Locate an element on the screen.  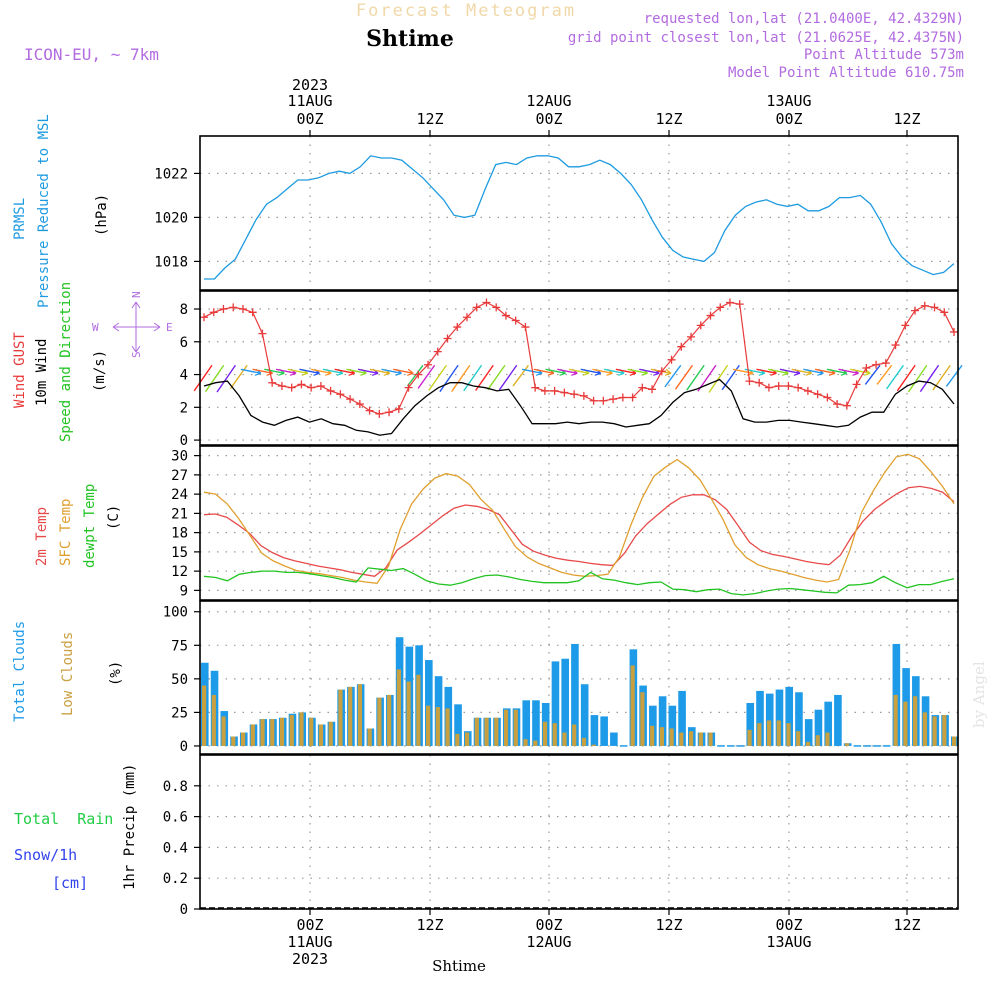
ms-unit: (m/s) is located at coordinates (100, 371).